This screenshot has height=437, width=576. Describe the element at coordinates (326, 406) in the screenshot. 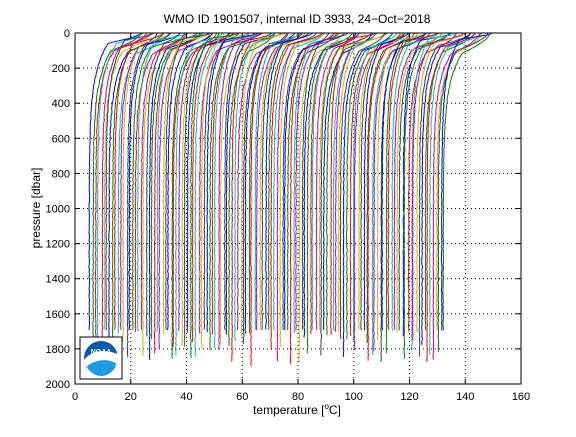

I see `x-axis-label-degree: o` at that location.